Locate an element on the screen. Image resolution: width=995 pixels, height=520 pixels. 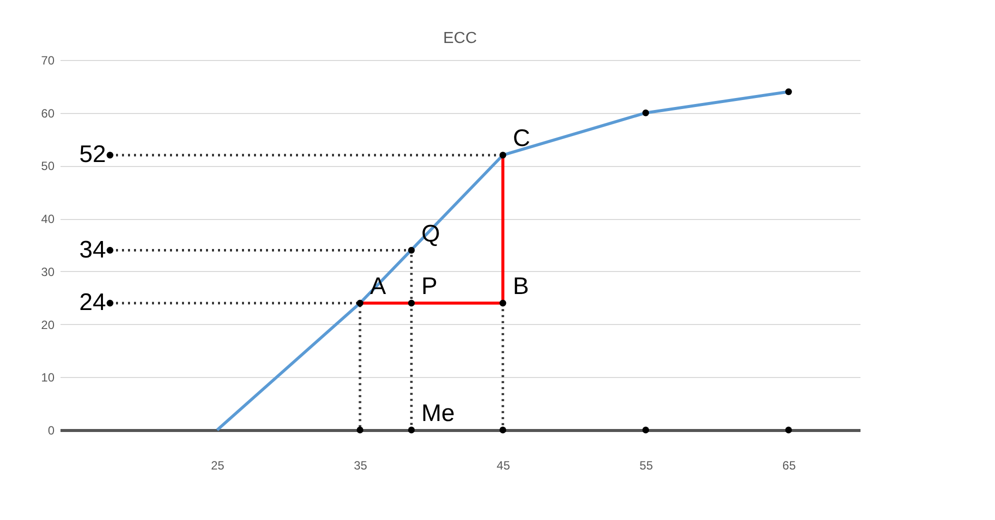
y-tick-label: 50 is located at coordinates (48, 166).